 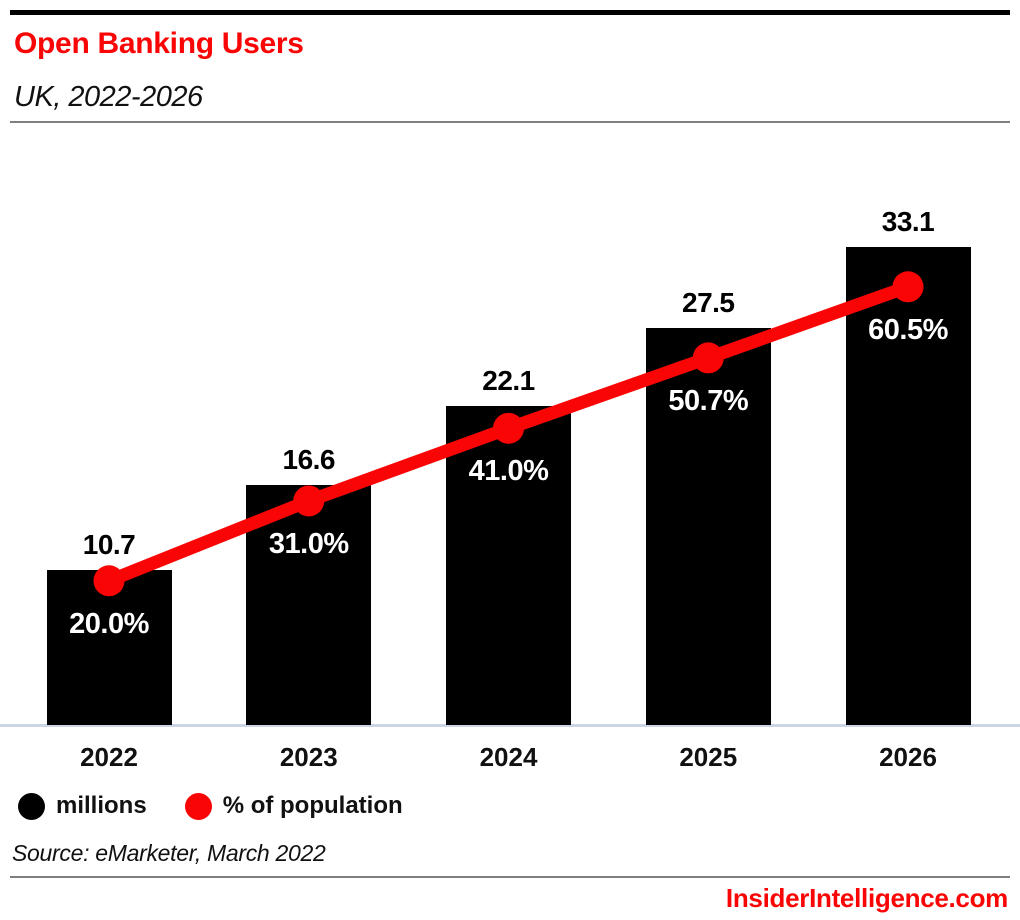 I want to click on line-value-label-2026: 60.5%, so click(x=908, y=329).